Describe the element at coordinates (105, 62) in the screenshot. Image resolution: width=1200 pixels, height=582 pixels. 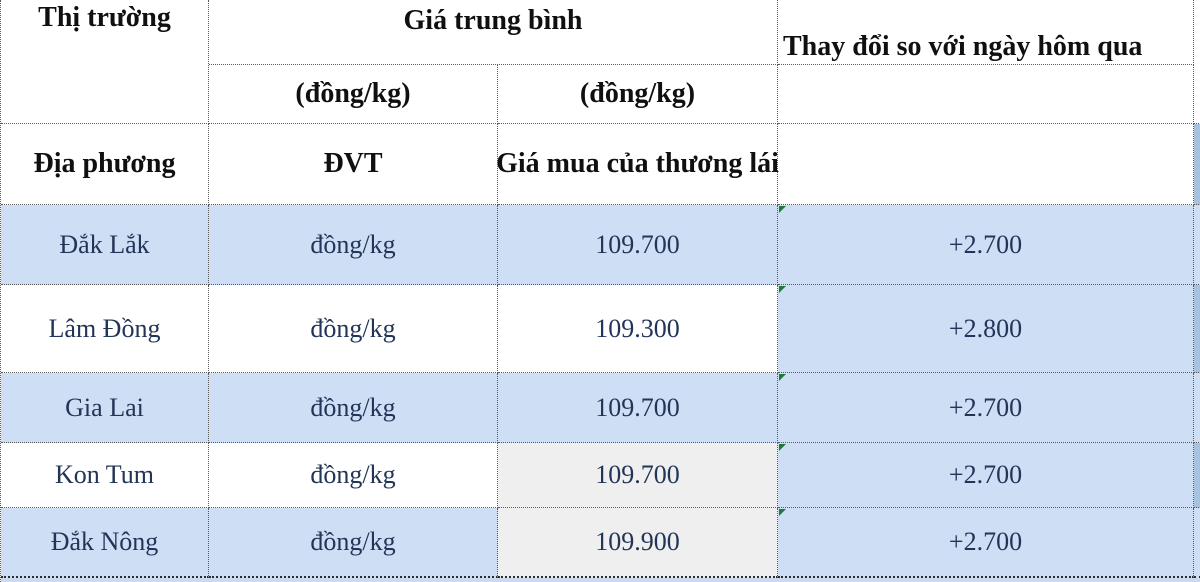
I see `header-market: Thị trường` at that location.